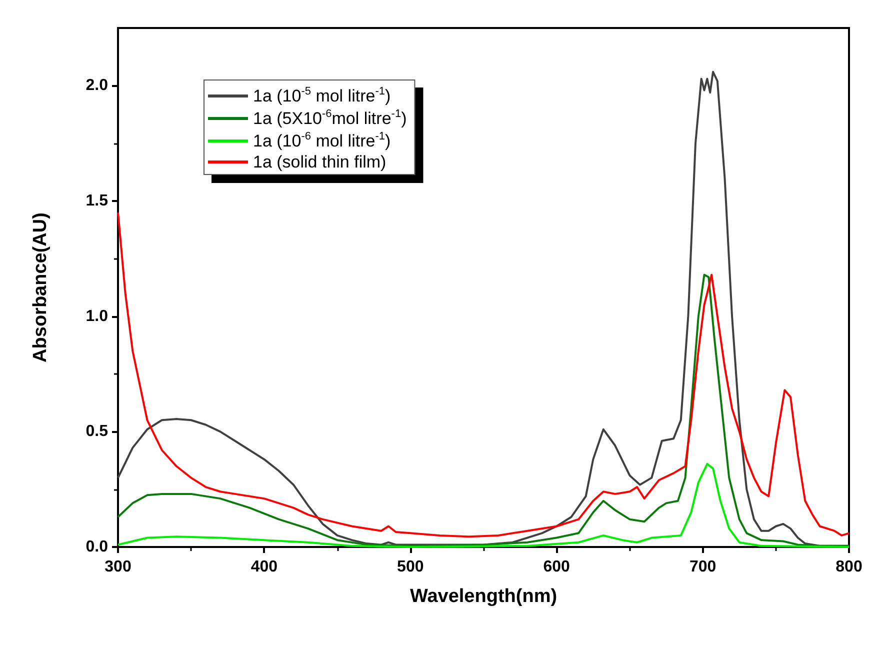 The image size is (878, 649). I want to click on y-tick-label: 2.0, so click(97, 85).